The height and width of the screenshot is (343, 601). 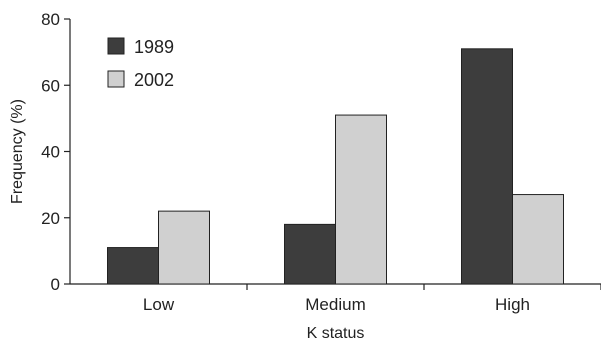 I want to click on bar-2002-low, so click(x=184, y=247).